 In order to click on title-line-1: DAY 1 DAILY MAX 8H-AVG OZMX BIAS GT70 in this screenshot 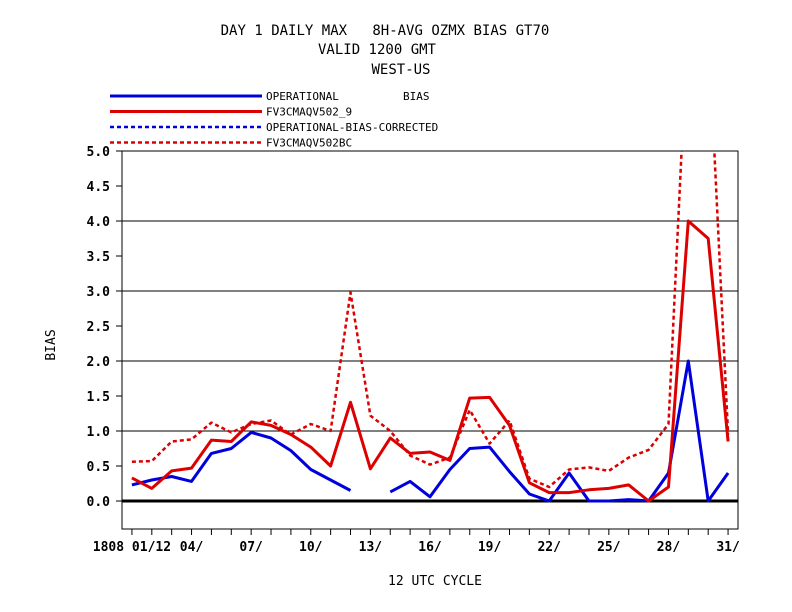, I will do `click(385, 31)`.